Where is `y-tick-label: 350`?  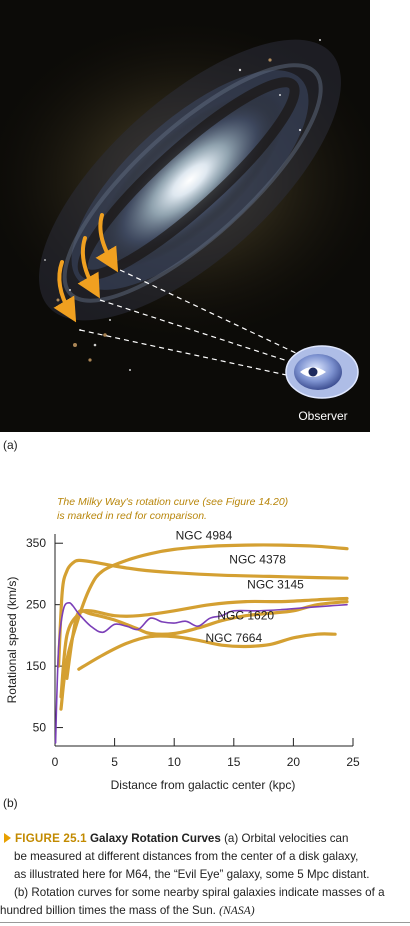
y-tick-label: 350 is located at coordinates (36, 543).